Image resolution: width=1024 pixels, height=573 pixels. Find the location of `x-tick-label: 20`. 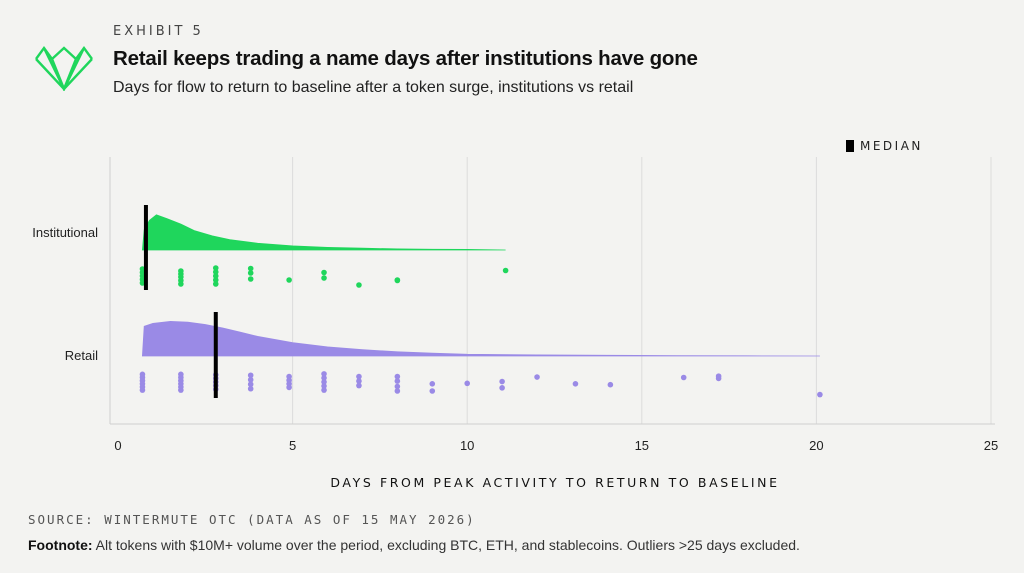

x-tick-label: 20 is located at coordinates (816, 445).